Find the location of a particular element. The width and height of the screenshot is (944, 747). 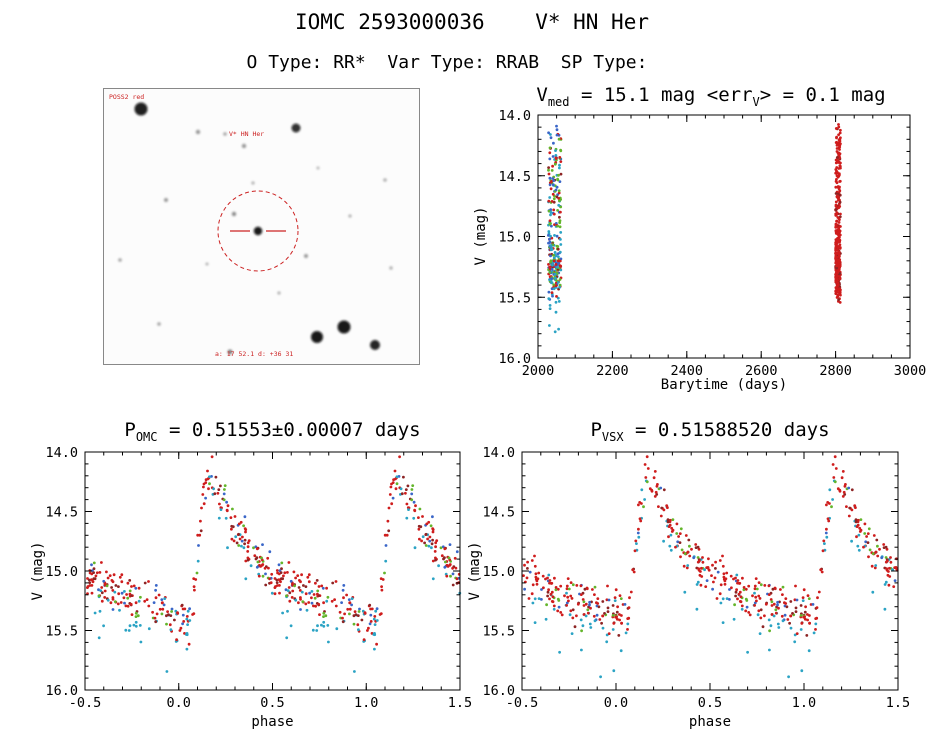

phase-vsx-yaxis-label: V (mag) is located at coordinates (475, 571).